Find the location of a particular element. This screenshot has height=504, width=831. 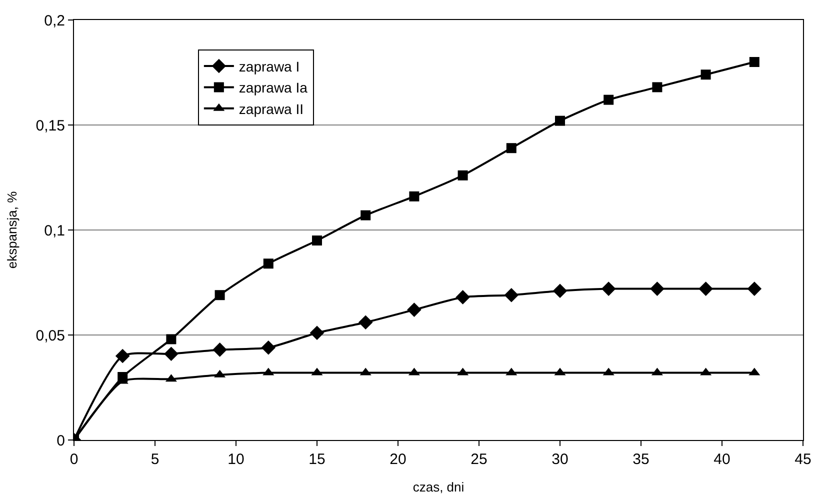

legend-label: zaprawa I is located at coordinates (269, 66).